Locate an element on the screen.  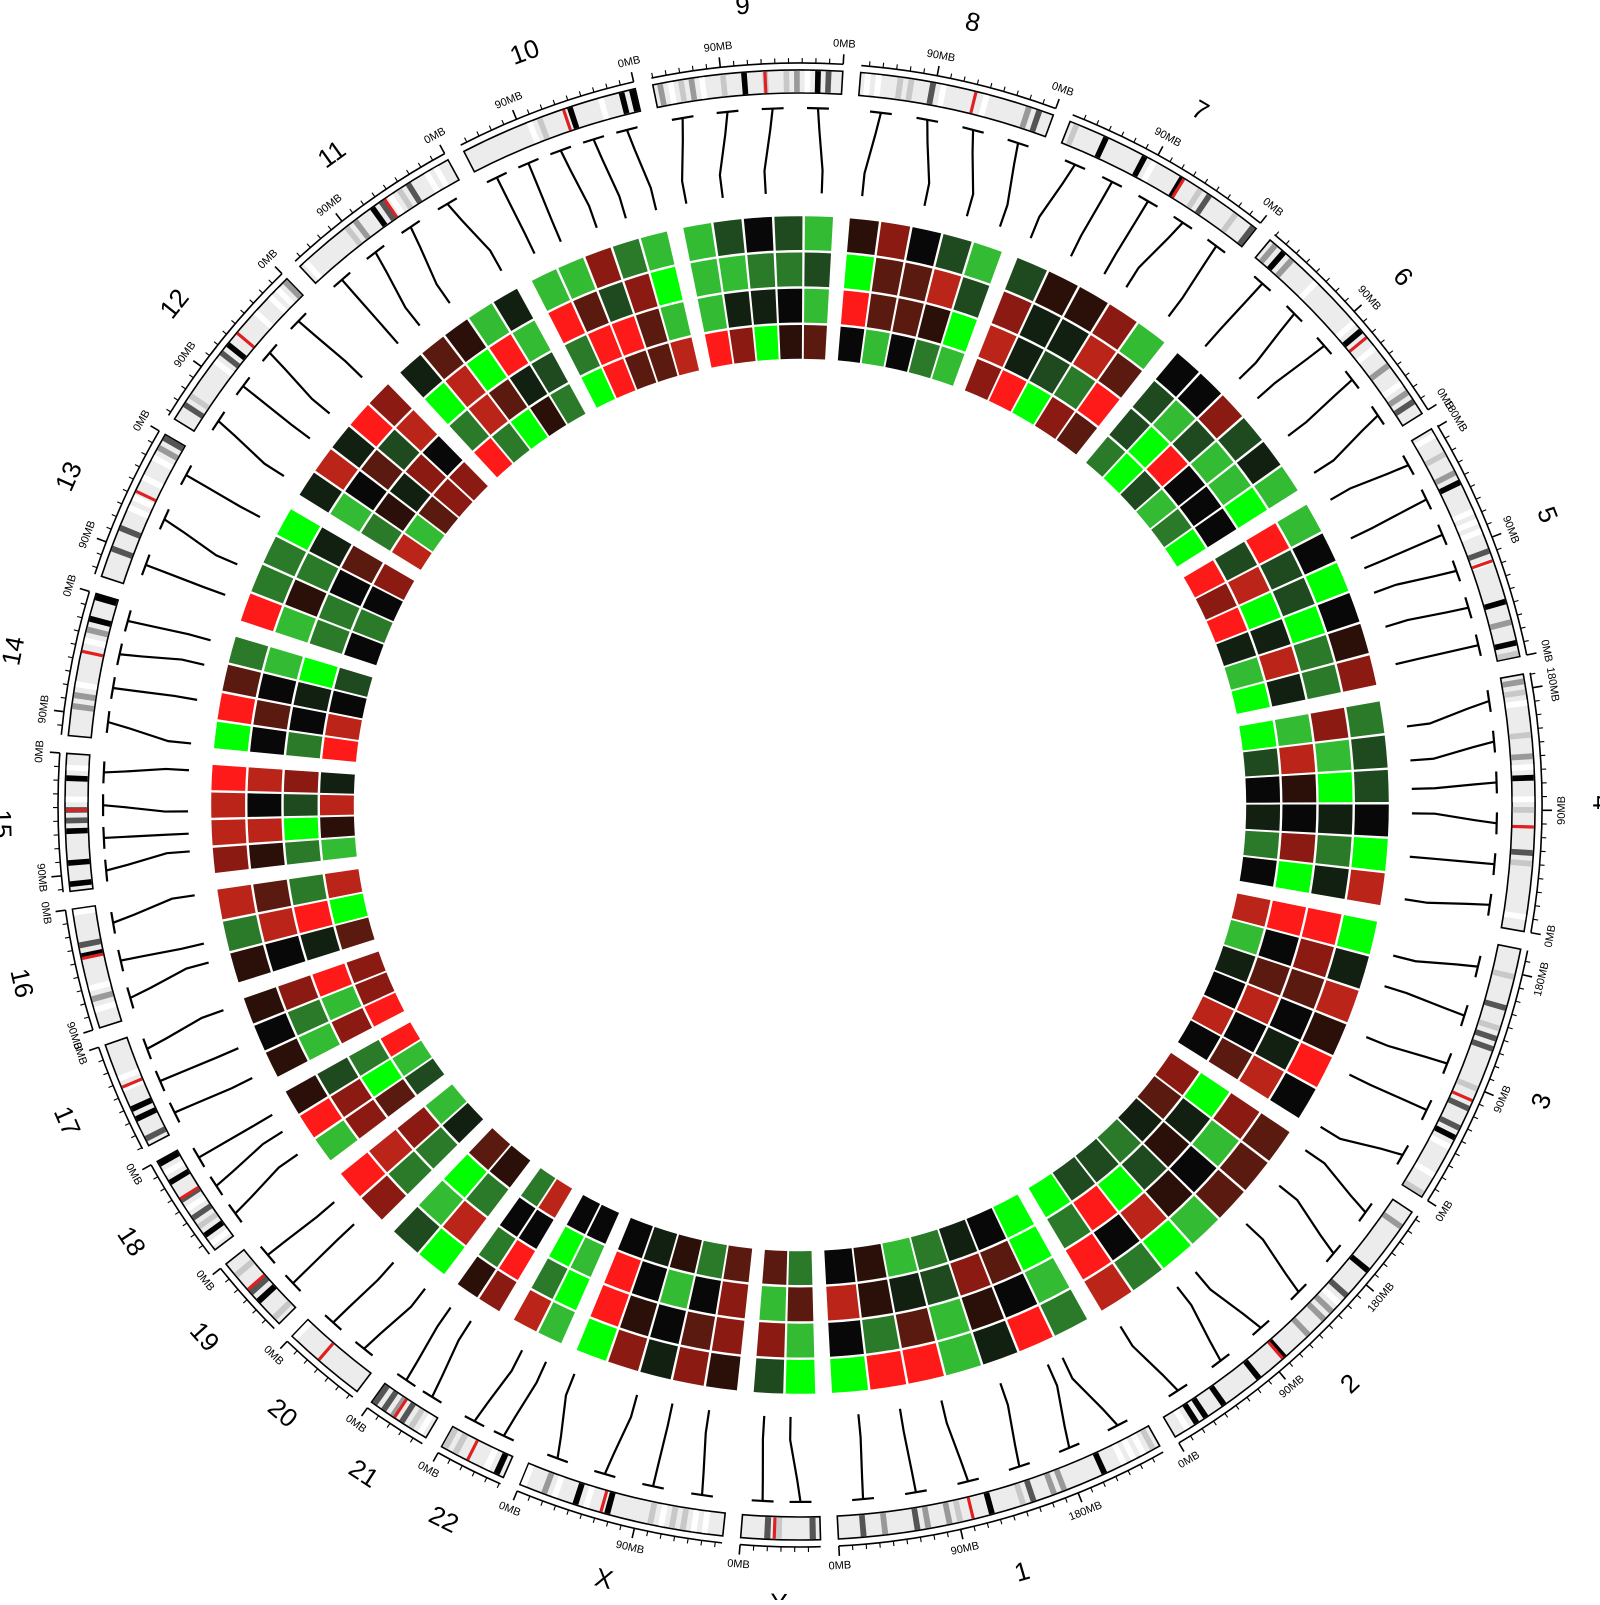
scale-arc is located at coordinates (60, 822).